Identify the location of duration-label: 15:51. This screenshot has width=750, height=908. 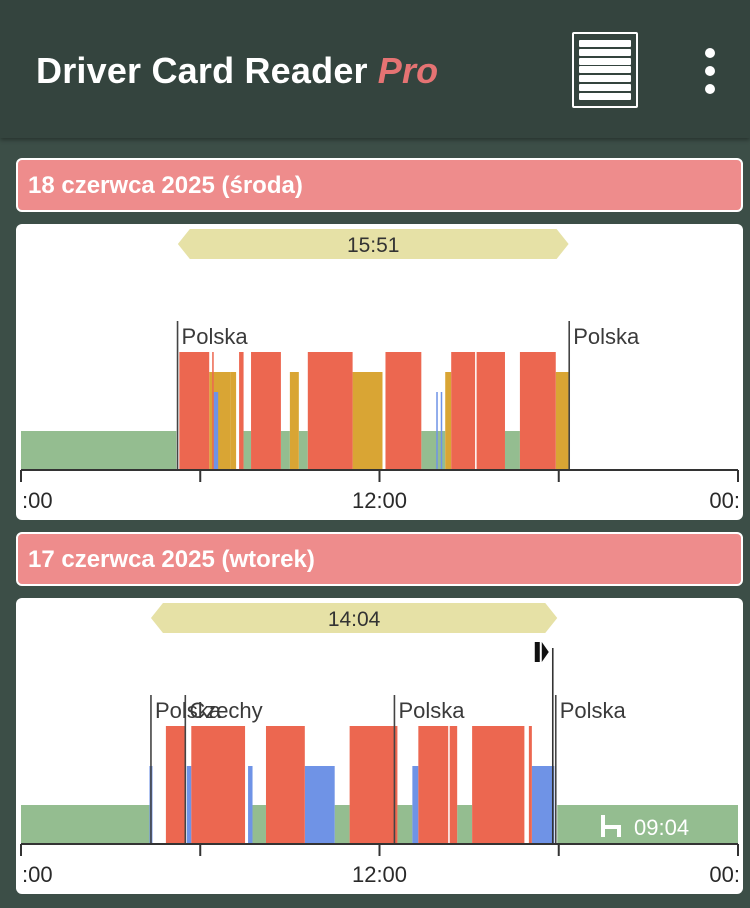
(373, 245).